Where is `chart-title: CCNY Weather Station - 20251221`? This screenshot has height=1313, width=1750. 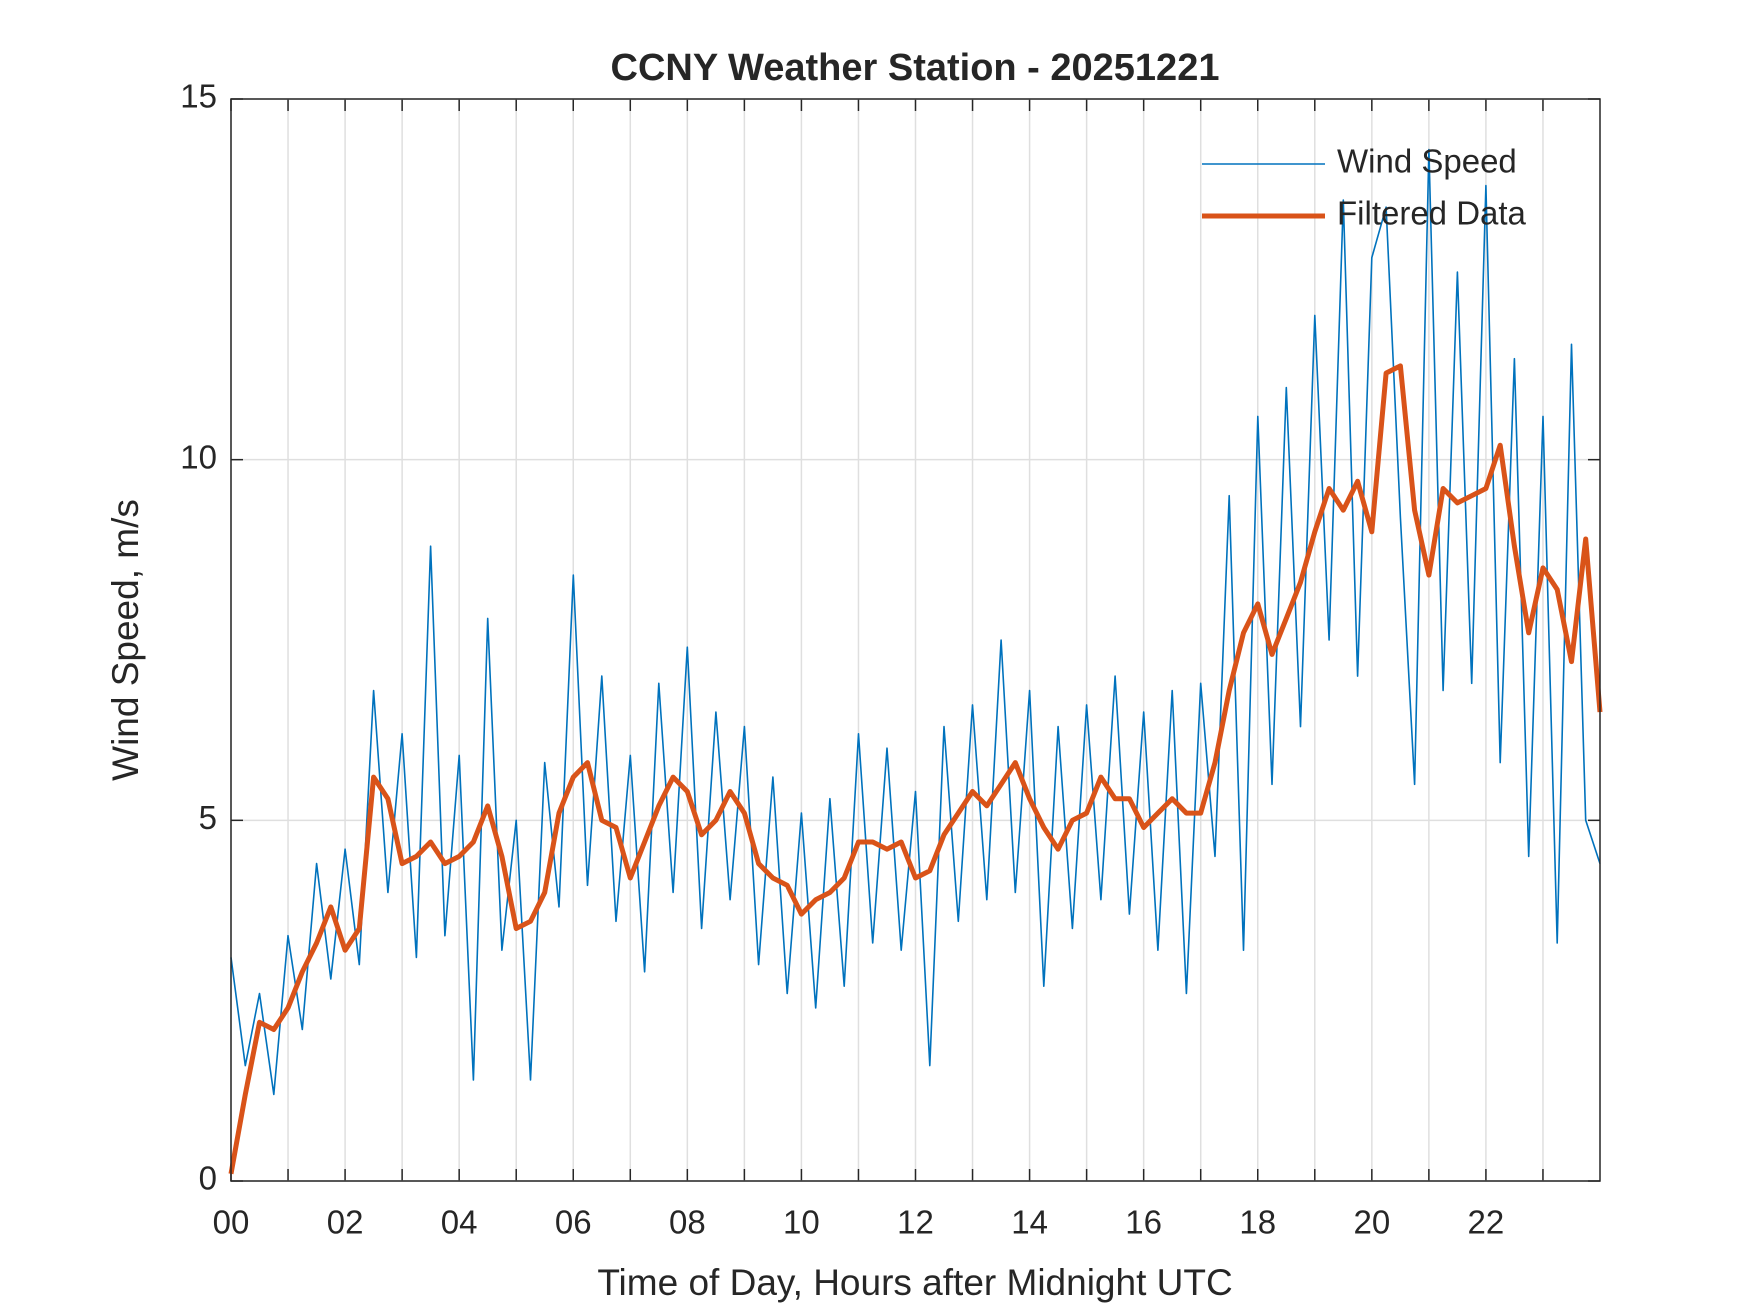
chart-title: CCNY Weather Station - 20251221 is located at coordinates (915, 68).